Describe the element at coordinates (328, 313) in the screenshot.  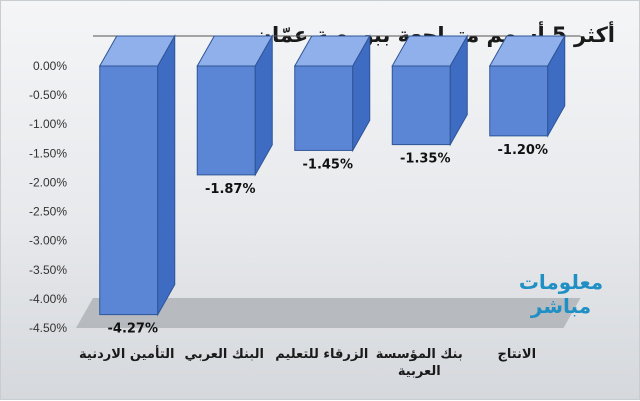
I see `chart-floor` at that location.